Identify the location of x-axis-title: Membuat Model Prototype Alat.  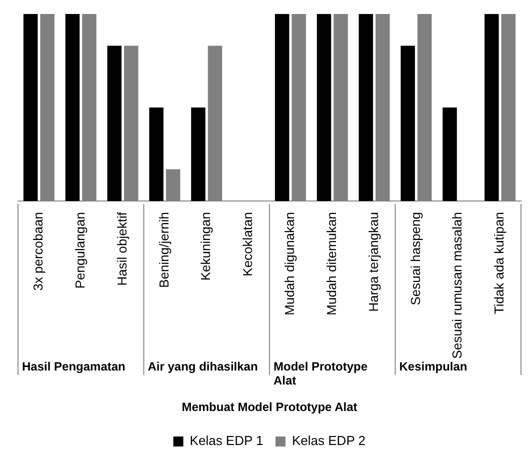
(270, 407).